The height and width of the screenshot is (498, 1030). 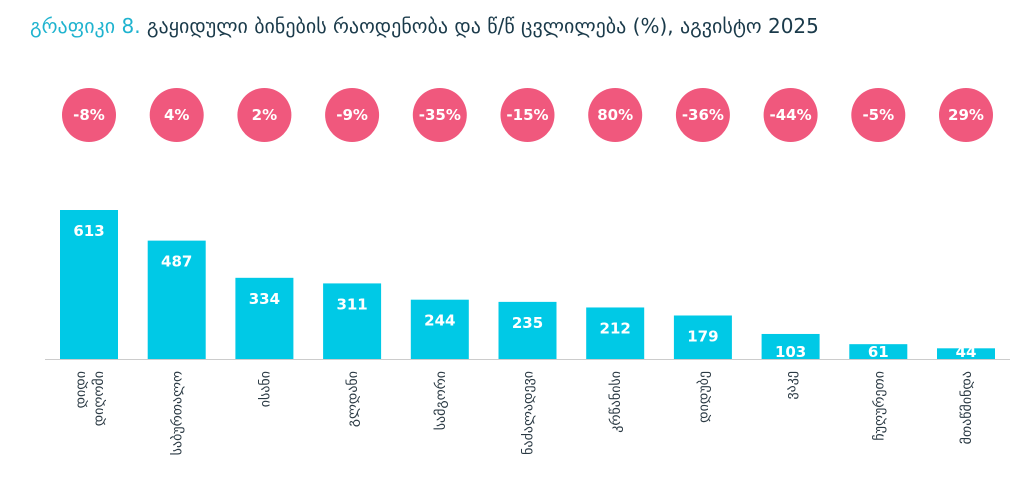 I want to click on category-label-line: ჩუღურეთი, so click(x=878, y=406).